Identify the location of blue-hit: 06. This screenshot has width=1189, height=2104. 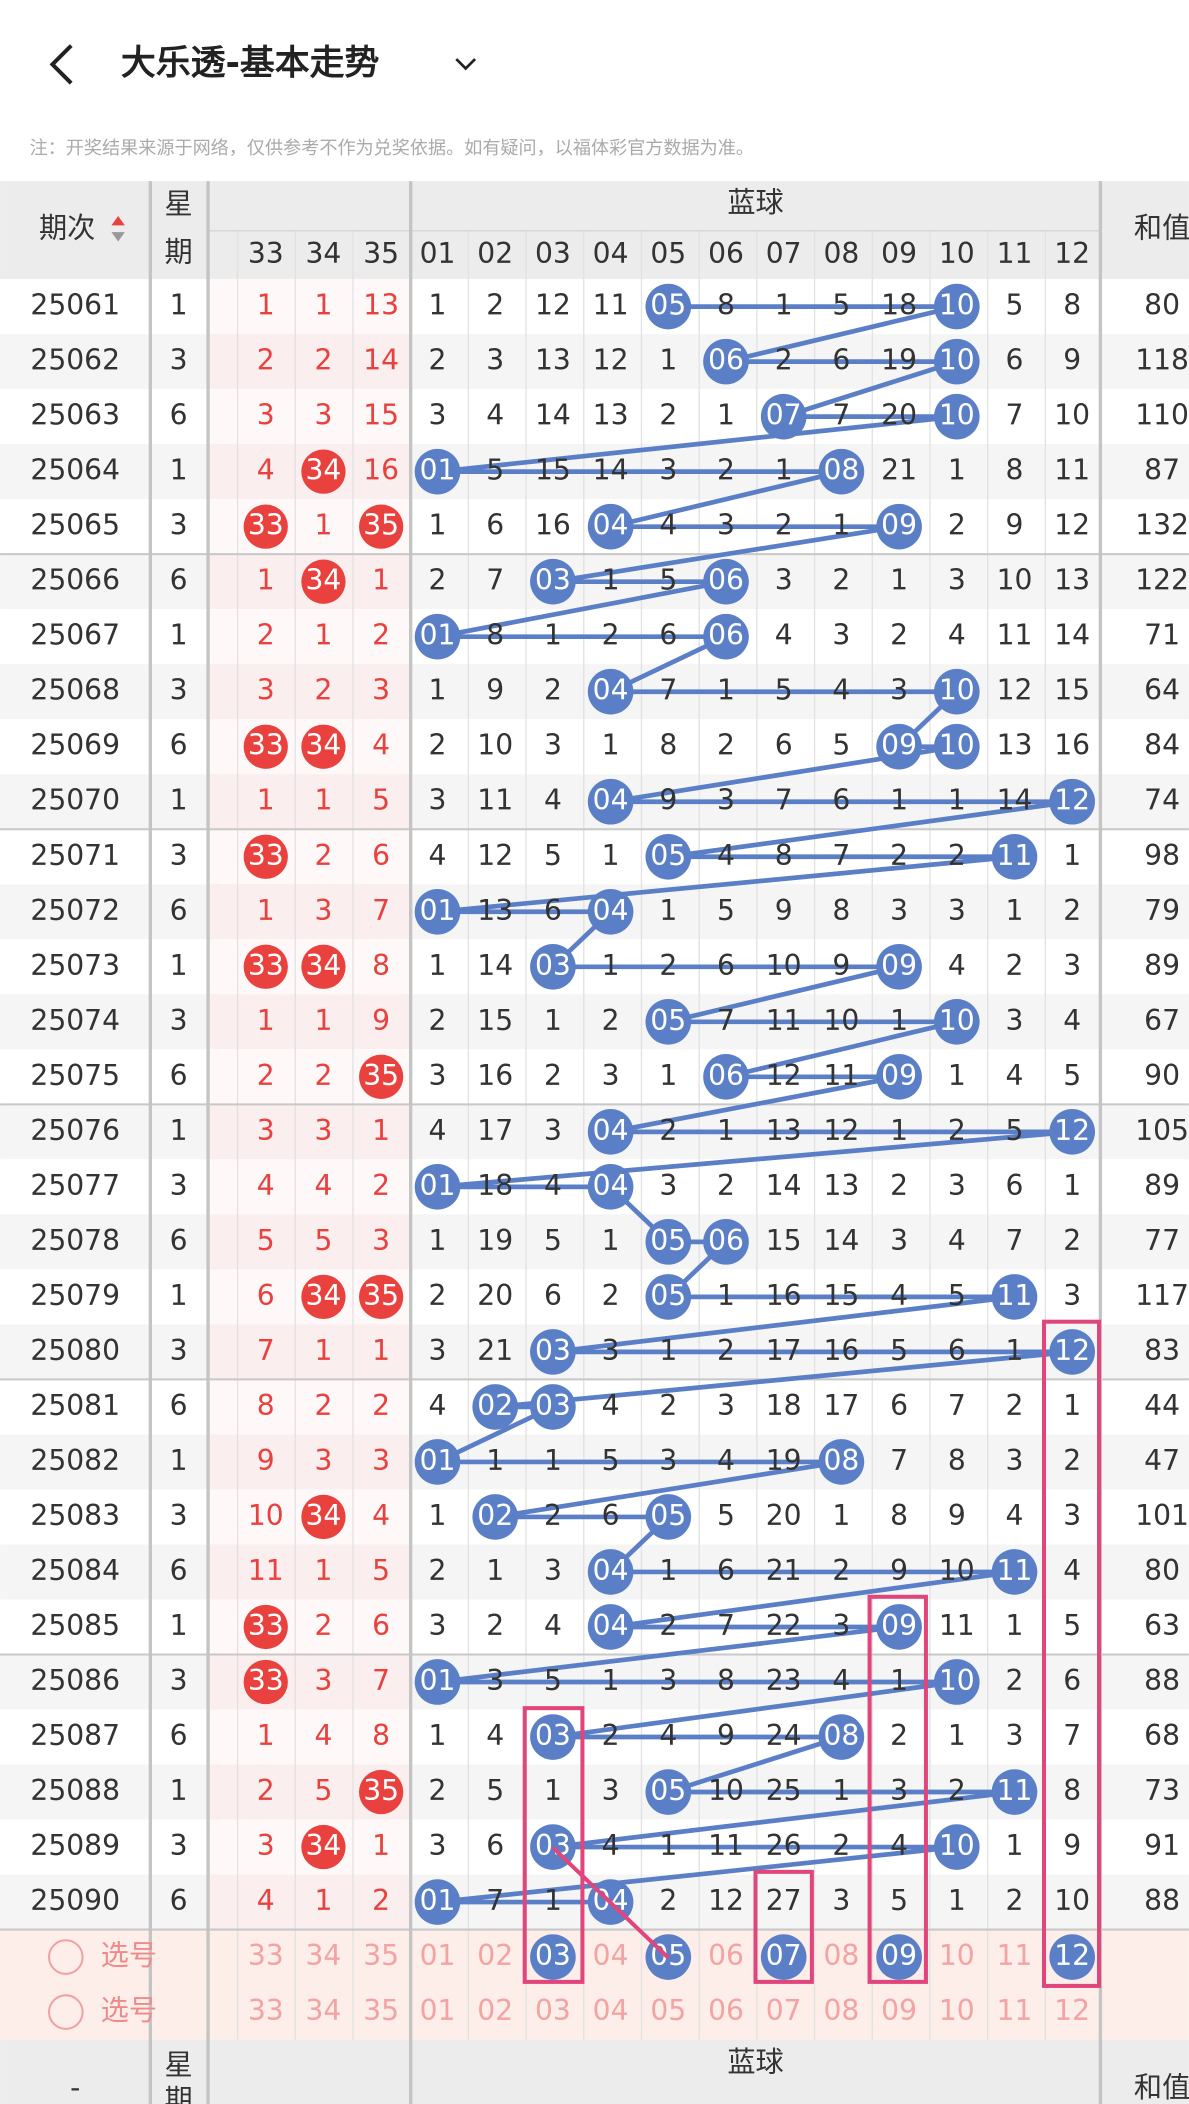
(726, 635).